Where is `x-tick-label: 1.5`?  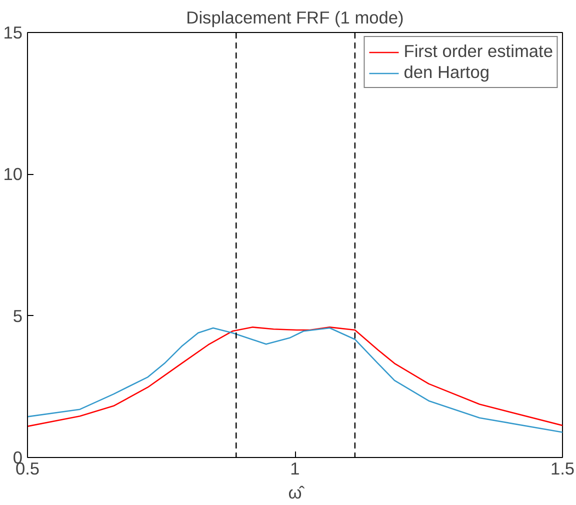
x-tick-label: 1.5 is located at coordinates (562, 468).